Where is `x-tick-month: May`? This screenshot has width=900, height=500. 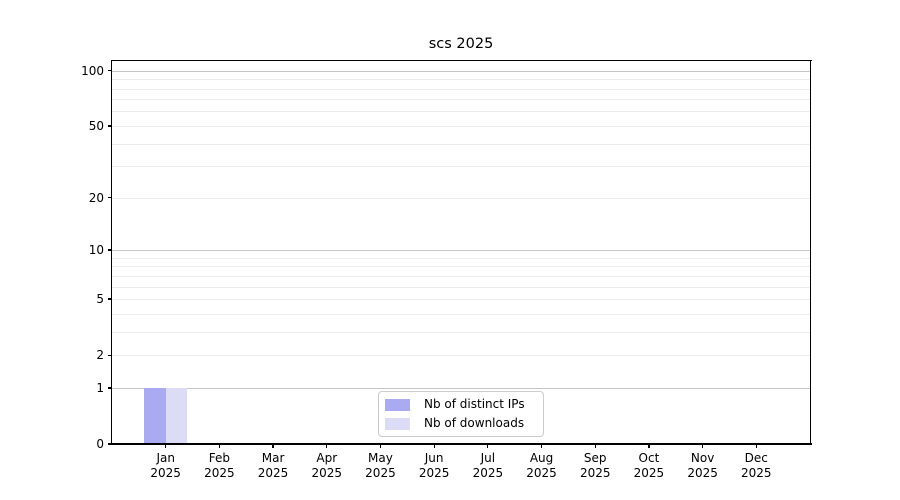 x-tick-month: May is located at coordinates (380, 458).